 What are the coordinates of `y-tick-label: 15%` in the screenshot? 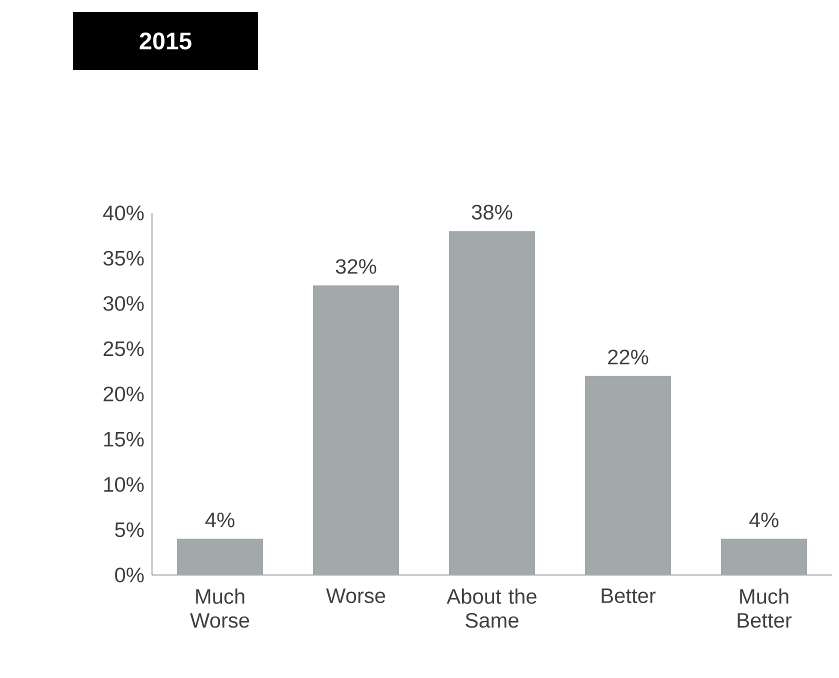 It's located at (124, 439).